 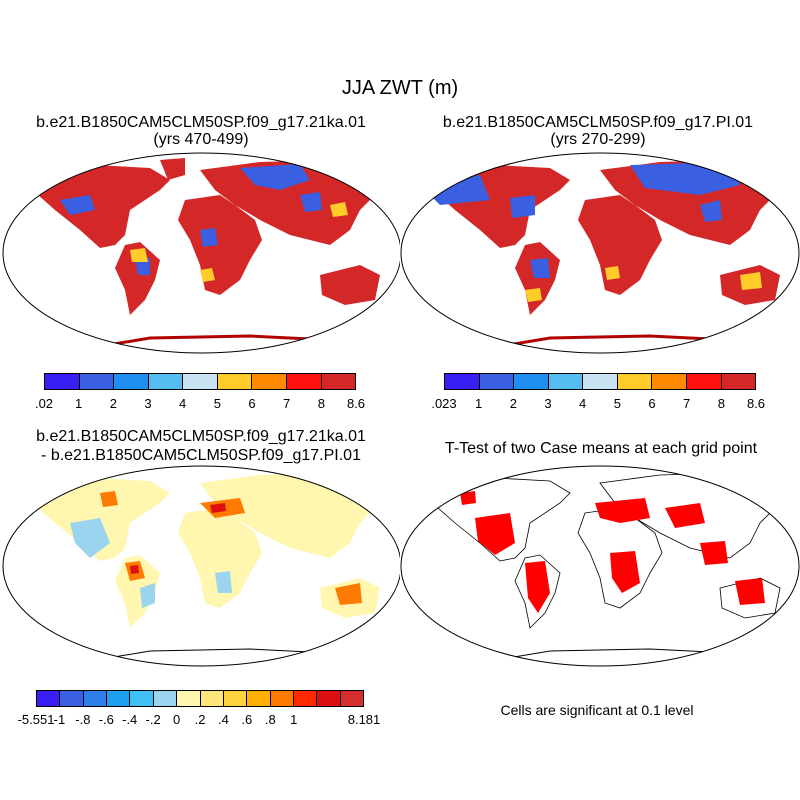 What do you see at coordinates (247, 719) in the screenshot?
I see `colorbar-tick-label: .6` at bounding box center [247, 719].